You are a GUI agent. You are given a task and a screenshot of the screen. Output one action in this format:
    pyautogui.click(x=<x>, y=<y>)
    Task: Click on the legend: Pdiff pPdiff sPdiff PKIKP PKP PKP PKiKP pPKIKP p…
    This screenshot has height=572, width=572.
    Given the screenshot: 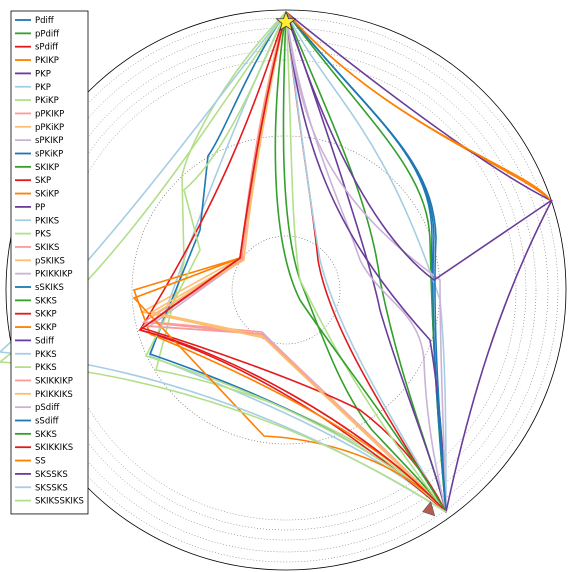 What is the action you would take?
    pyautogui.click(x=49, y=262)
    